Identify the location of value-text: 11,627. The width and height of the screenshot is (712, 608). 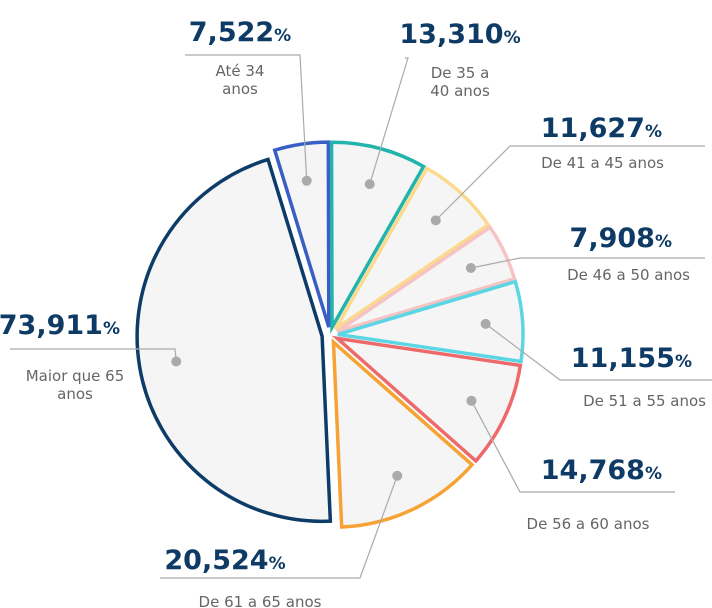
(592, 128).